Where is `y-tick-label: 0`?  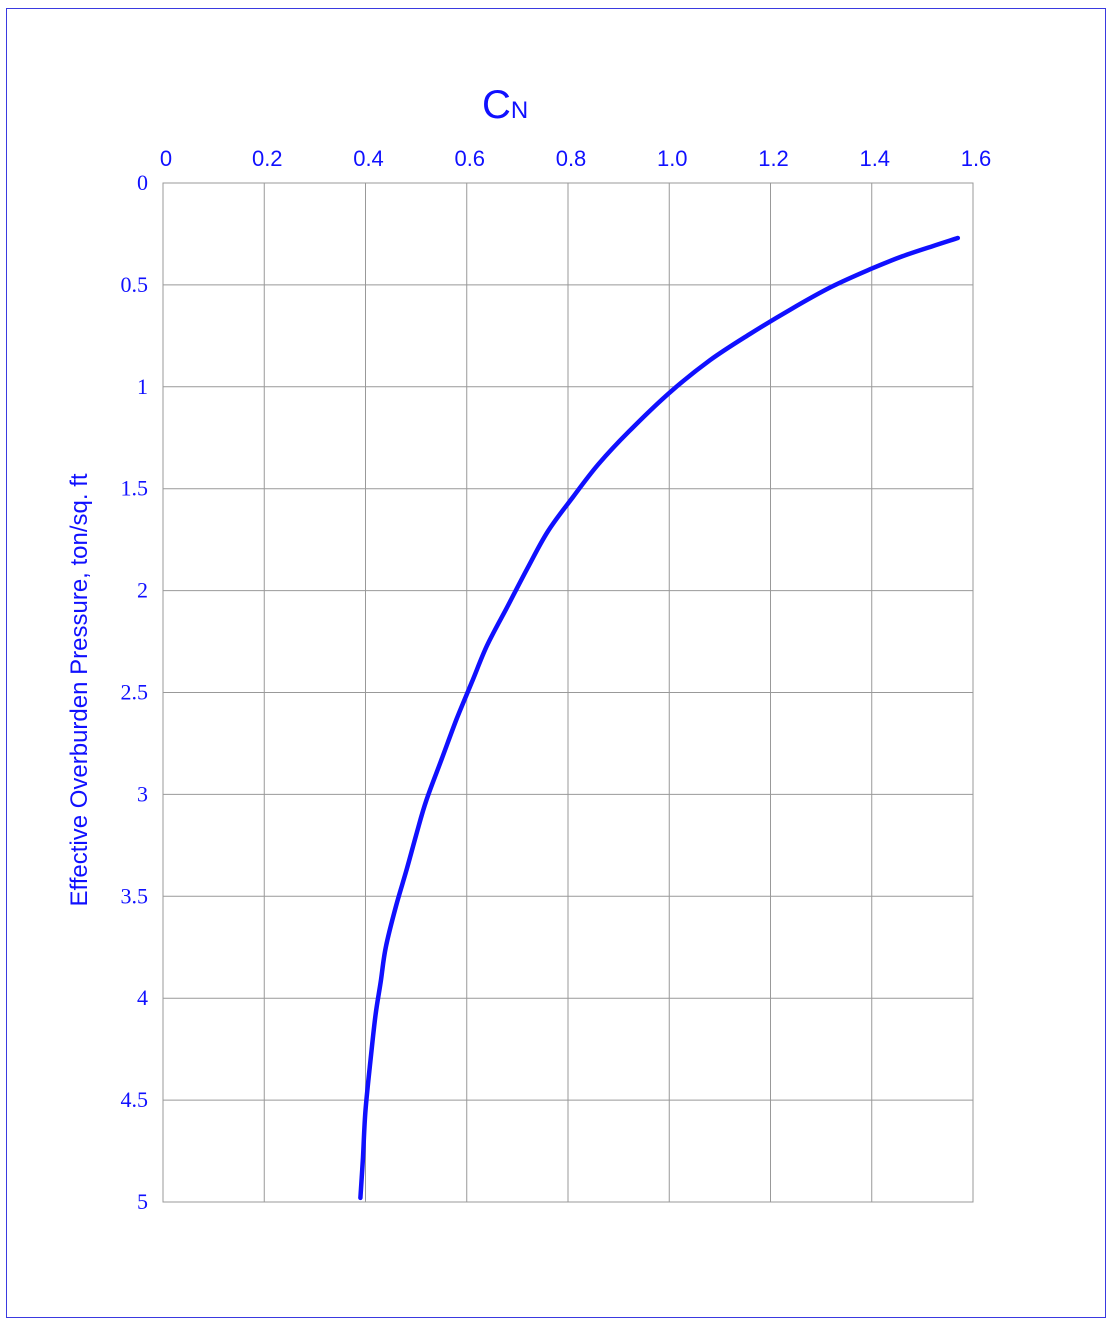
y-tick-label: 0 is located at coordinates (142, 182).